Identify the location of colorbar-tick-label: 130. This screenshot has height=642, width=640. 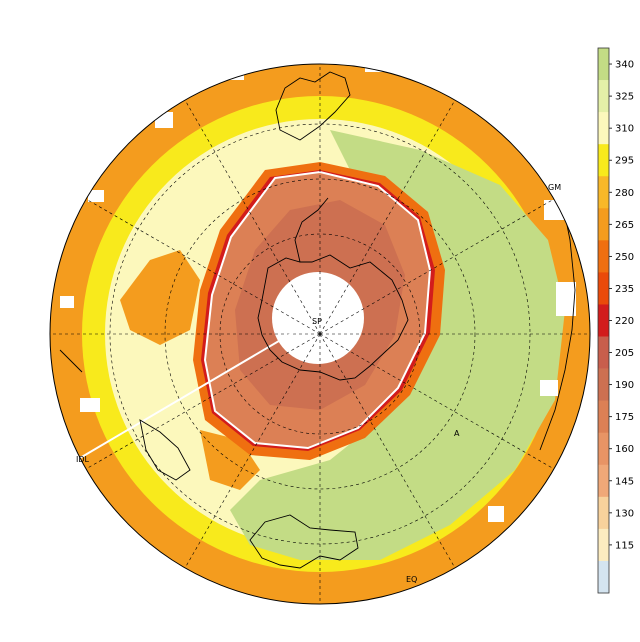
(624, 513).